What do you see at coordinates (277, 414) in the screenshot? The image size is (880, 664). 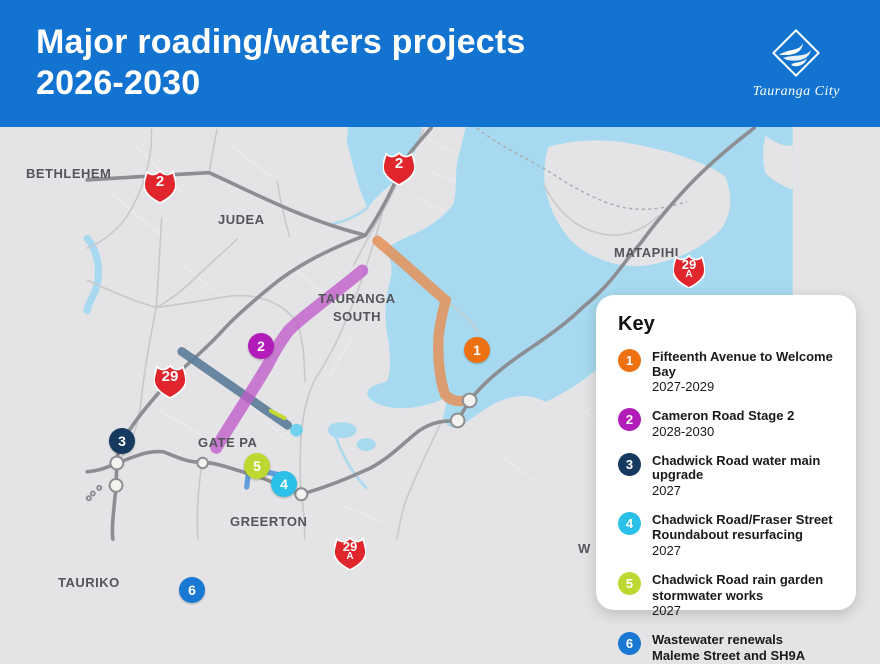 I see `route-rain-garden` at bounding box center [277, 414].